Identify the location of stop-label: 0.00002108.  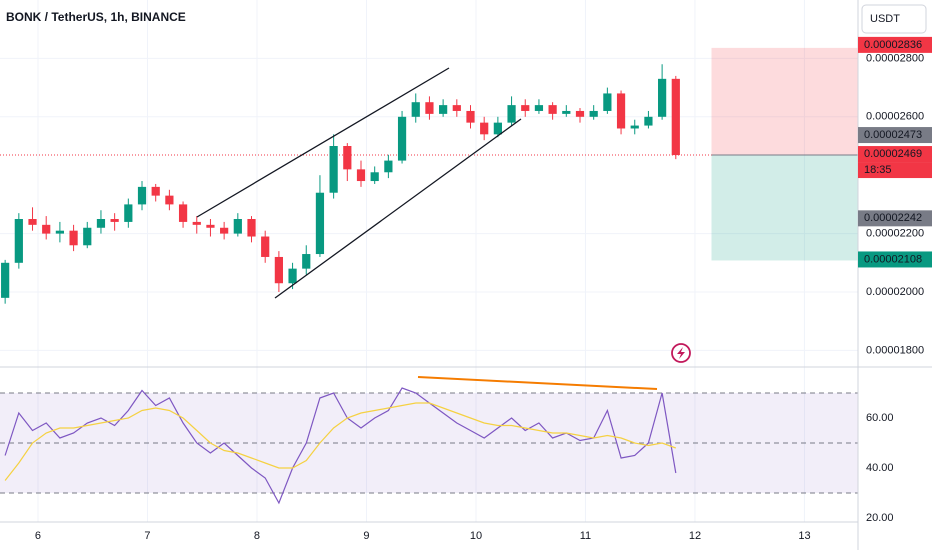
(893, 259).